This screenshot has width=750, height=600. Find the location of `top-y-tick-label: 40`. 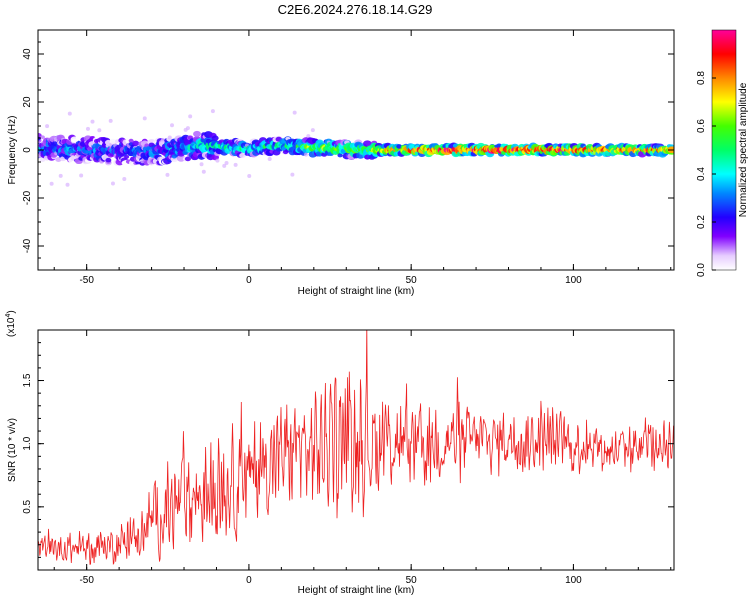

top-y-tick-label: 40 is located at coordinates (27, 54).